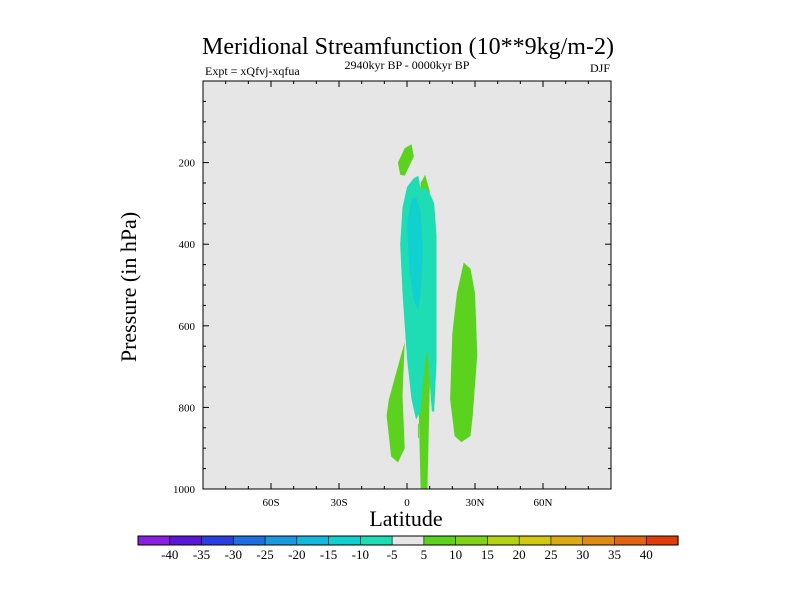 The height and width of the screenshot is (600, 800). I want to click on colorbar-frame, so click(408, 540).